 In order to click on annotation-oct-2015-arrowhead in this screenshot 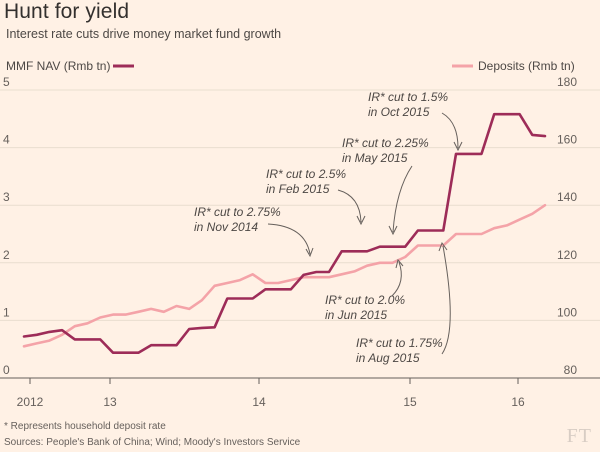, I will do `click(458, 146)`.